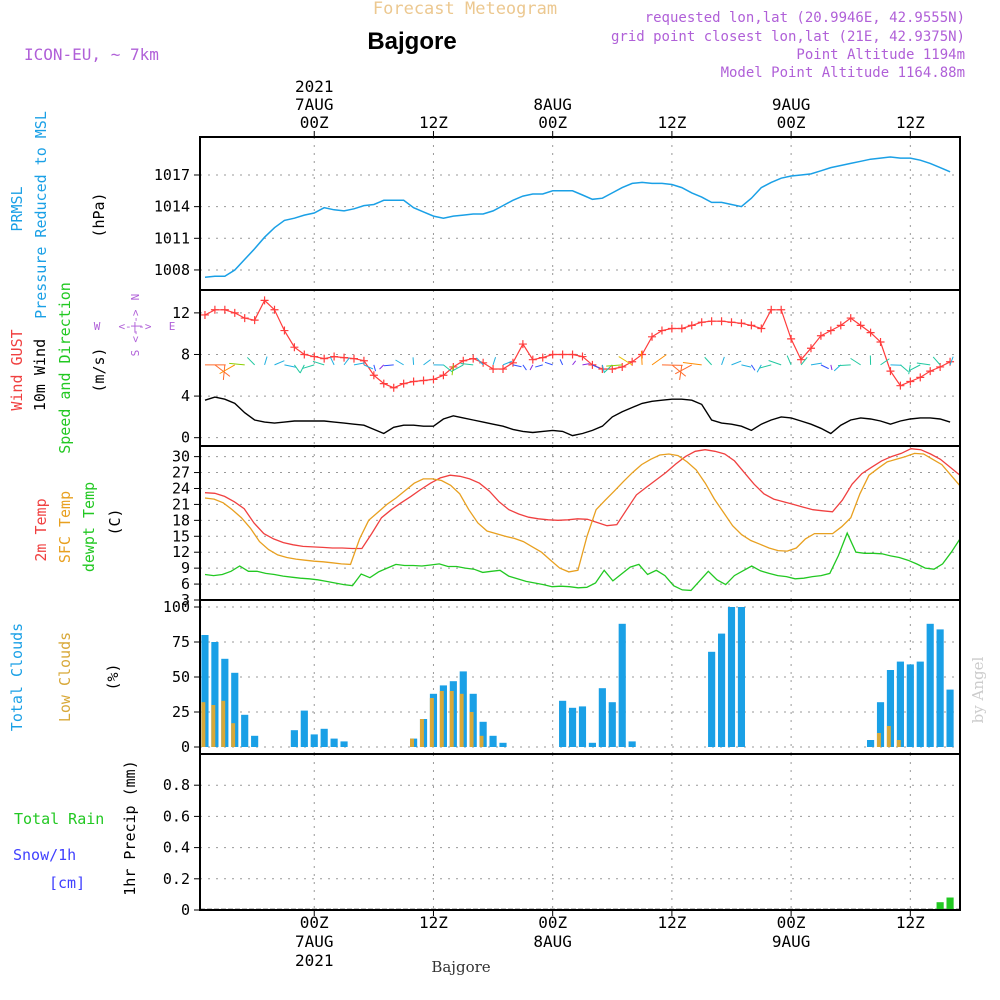  What do you see at coordinates (791, 104) in the screenshot?
I see `top-date-label: 9AUG` at bounding box center [791, 104].